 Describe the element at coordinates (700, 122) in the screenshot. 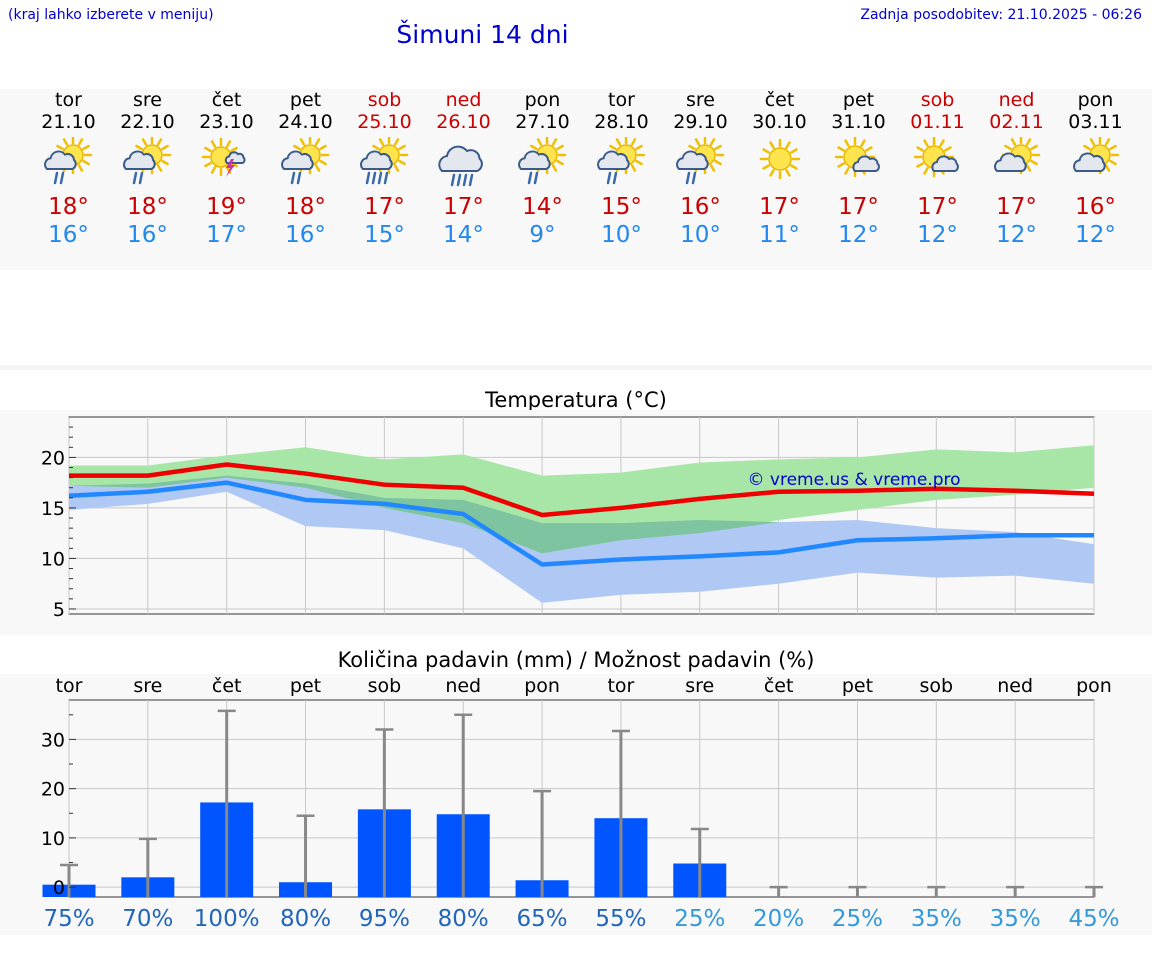

I see `forecast-date: 29.10` at that location.